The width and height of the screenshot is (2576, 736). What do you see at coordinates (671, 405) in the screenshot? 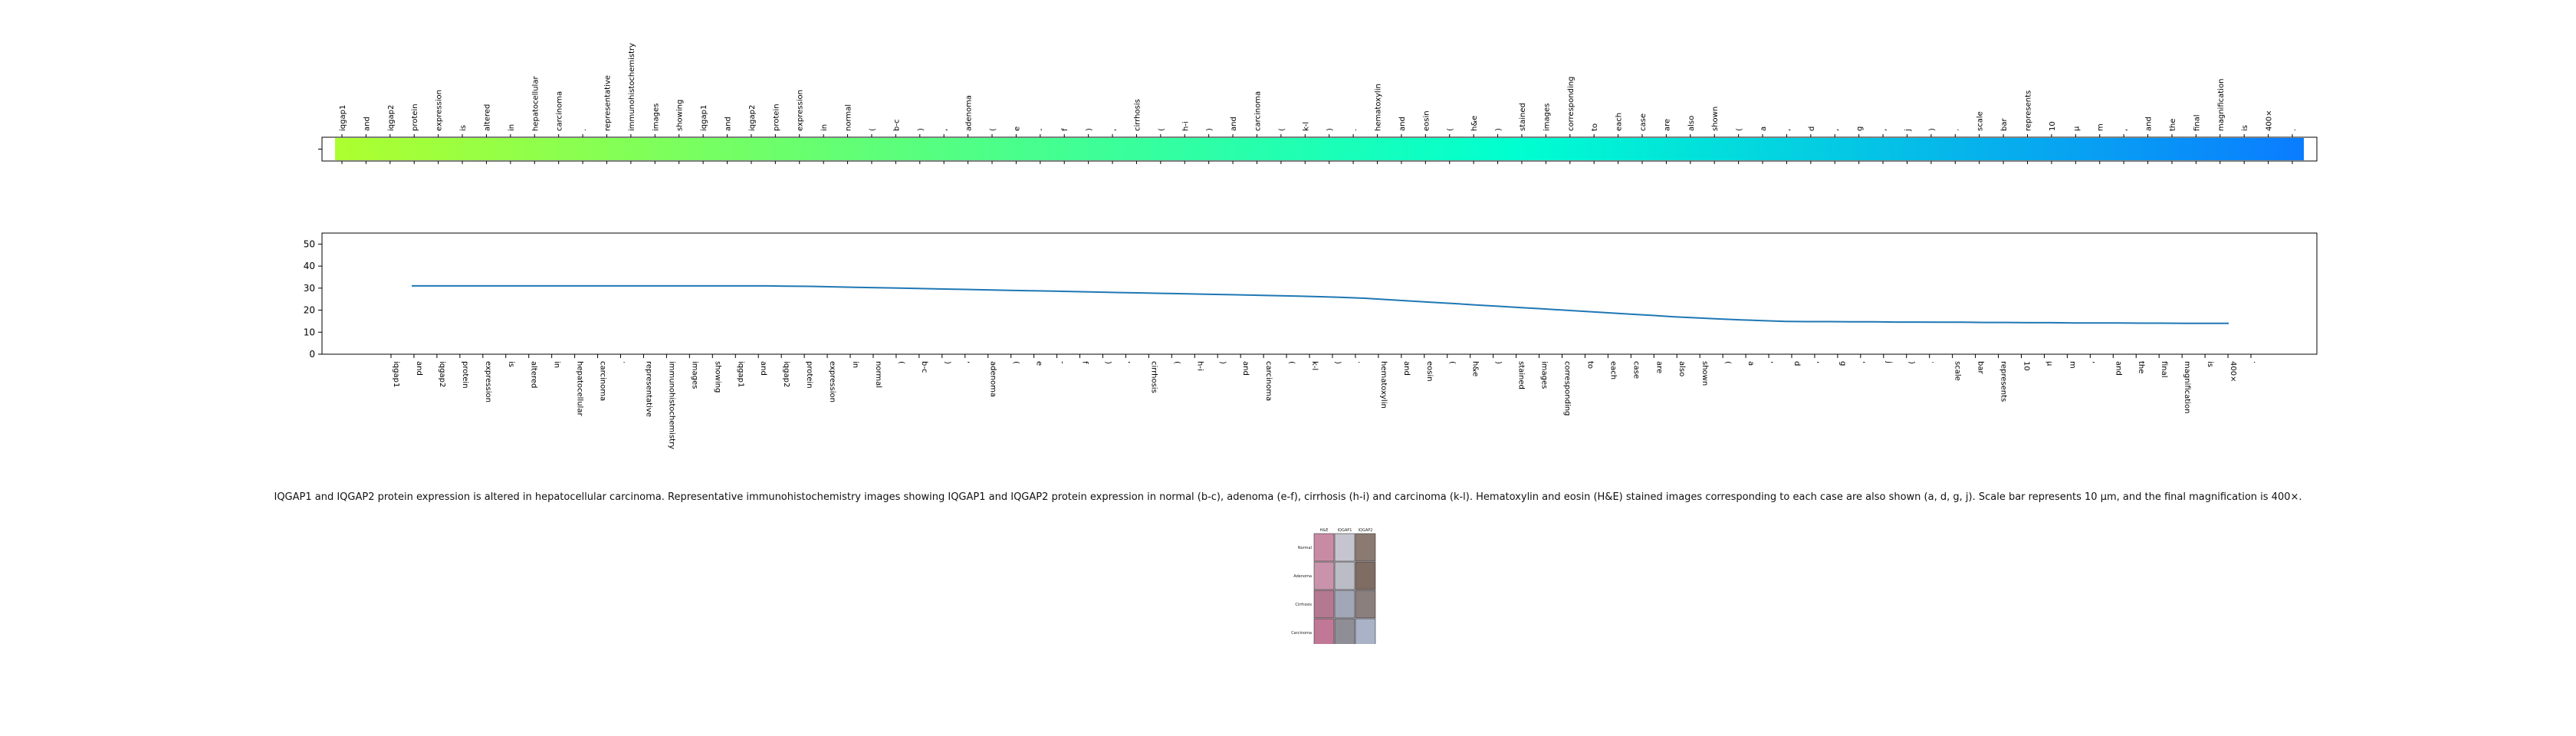
I see `x-tick-label: immunohistochemistry` at bounding box center [671, 405].